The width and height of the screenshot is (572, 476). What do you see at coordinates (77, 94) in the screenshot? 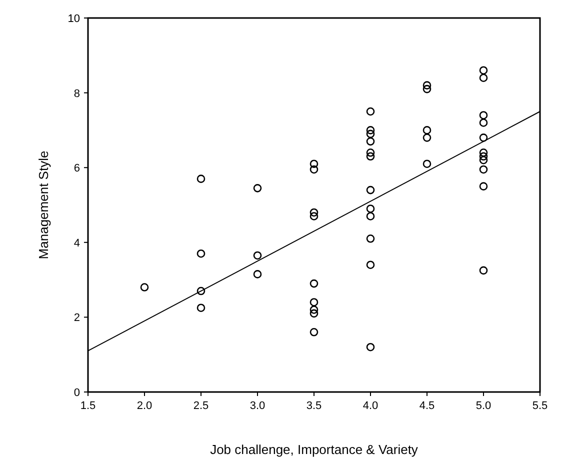
I see `y-tick-label: 8` at bounding box center [77, 94].